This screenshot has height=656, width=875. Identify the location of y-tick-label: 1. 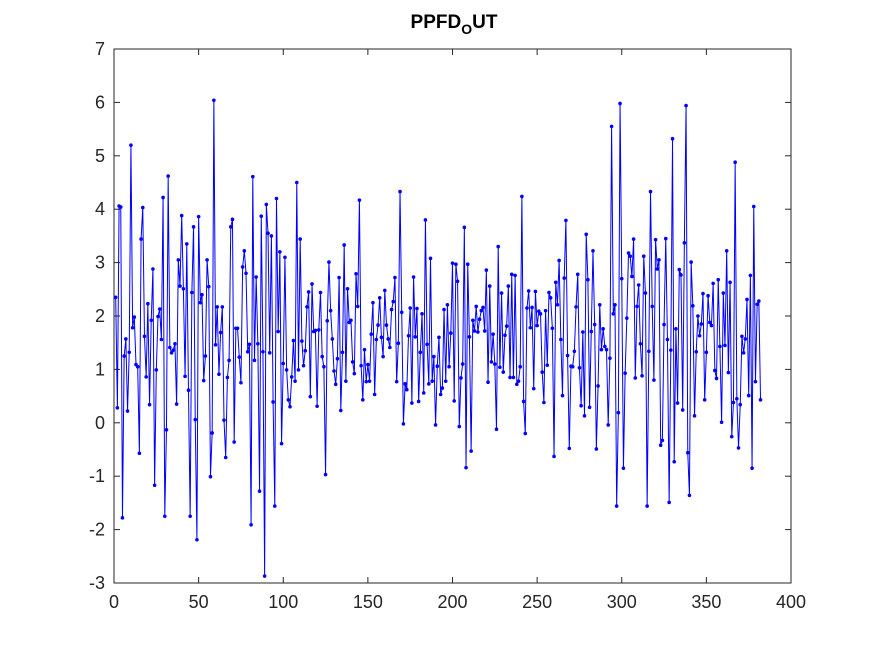
(100, 369).